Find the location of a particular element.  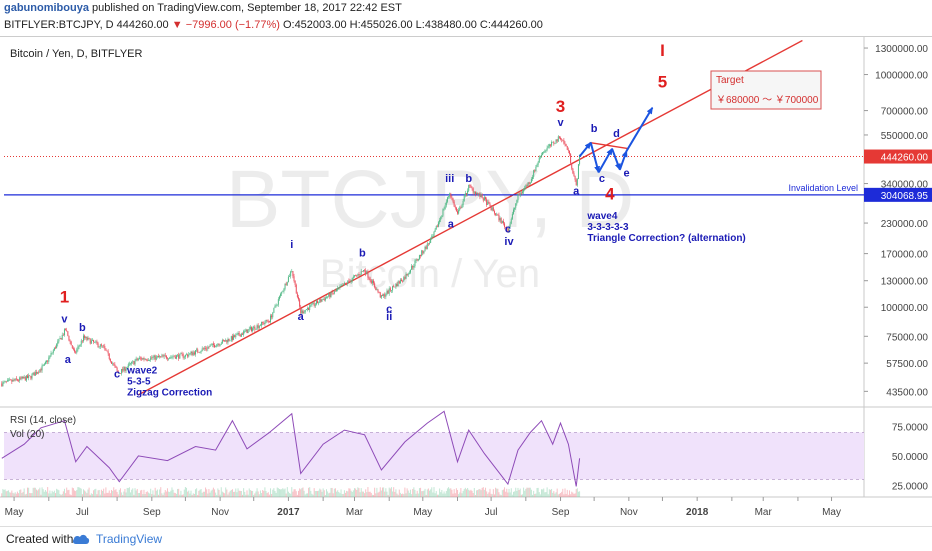

ticker-price: BITFLYER:BTCJPY, D 444260.00 is located at coordinates (86, 25).